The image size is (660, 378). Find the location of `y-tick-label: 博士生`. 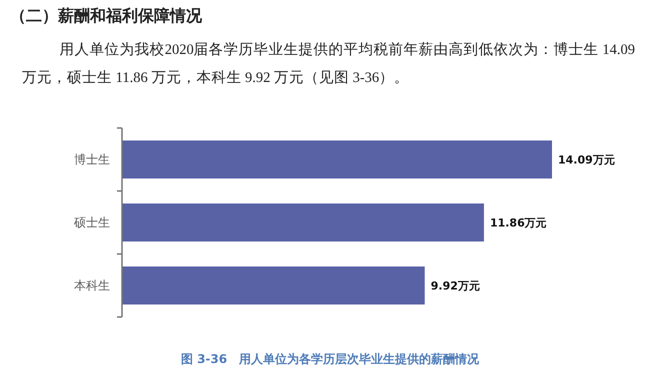

y-tick-label: 博士生 is located at coordinates (92, 159).